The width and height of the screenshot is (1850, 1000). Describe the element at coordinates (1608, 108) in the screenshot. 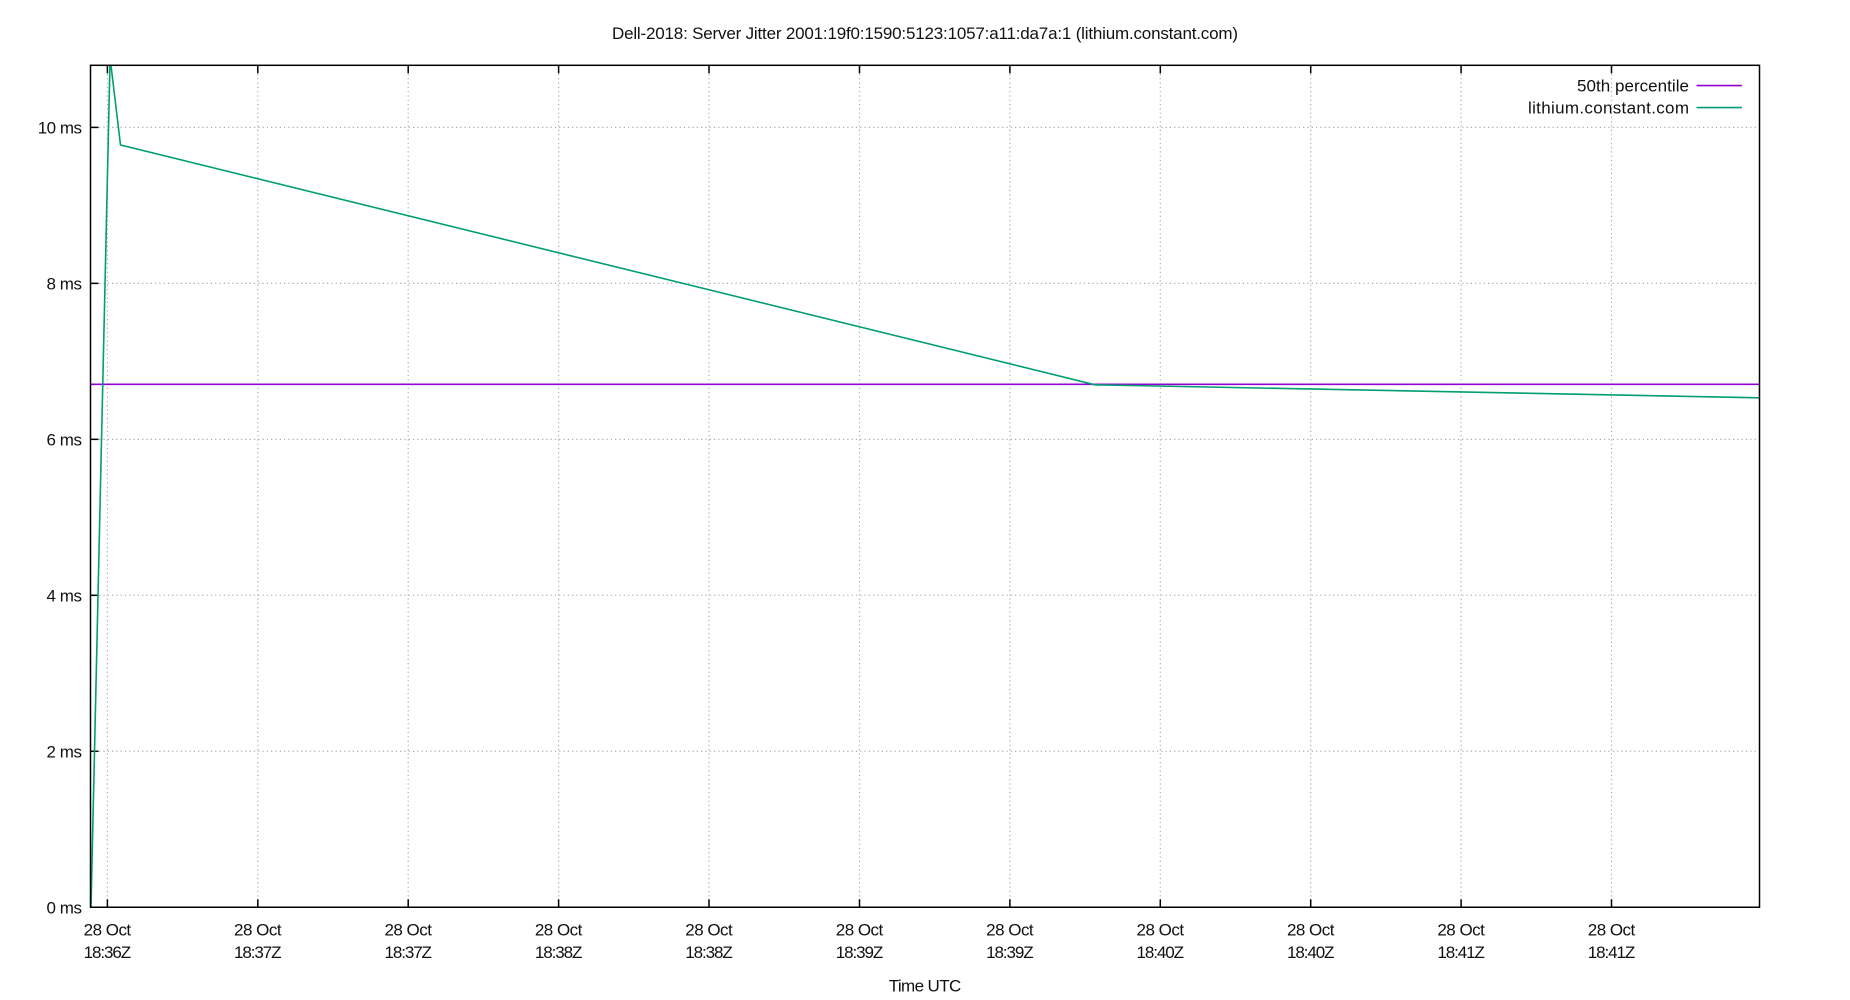

I see `svg-text: lithium.constant.com` at that location.